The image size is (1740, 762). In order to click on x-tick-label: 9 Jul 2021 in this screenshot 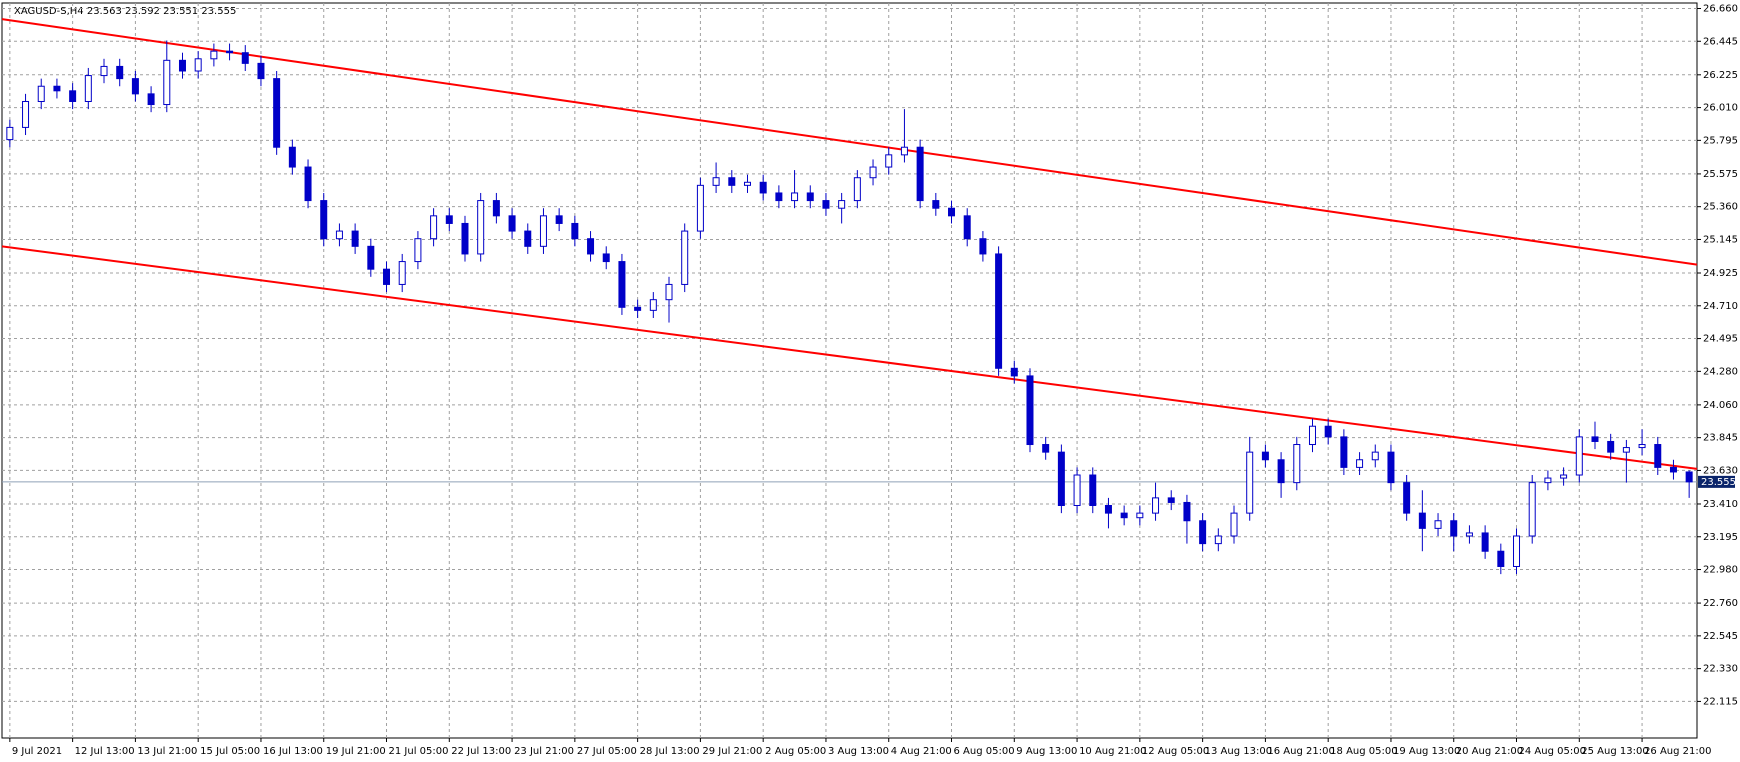, I will do `click(37, 751)`.